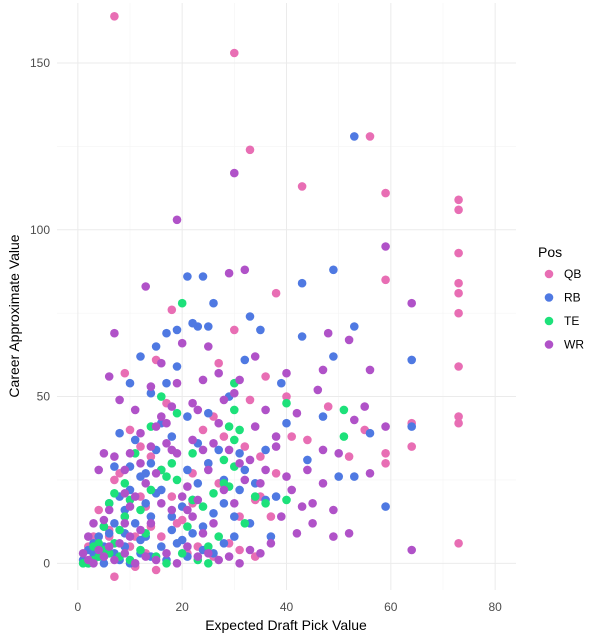  What do you see at coordinates (571, 321) in the screenshot?
I see `legend-label-te: TE` at bounding box center [571, 321].